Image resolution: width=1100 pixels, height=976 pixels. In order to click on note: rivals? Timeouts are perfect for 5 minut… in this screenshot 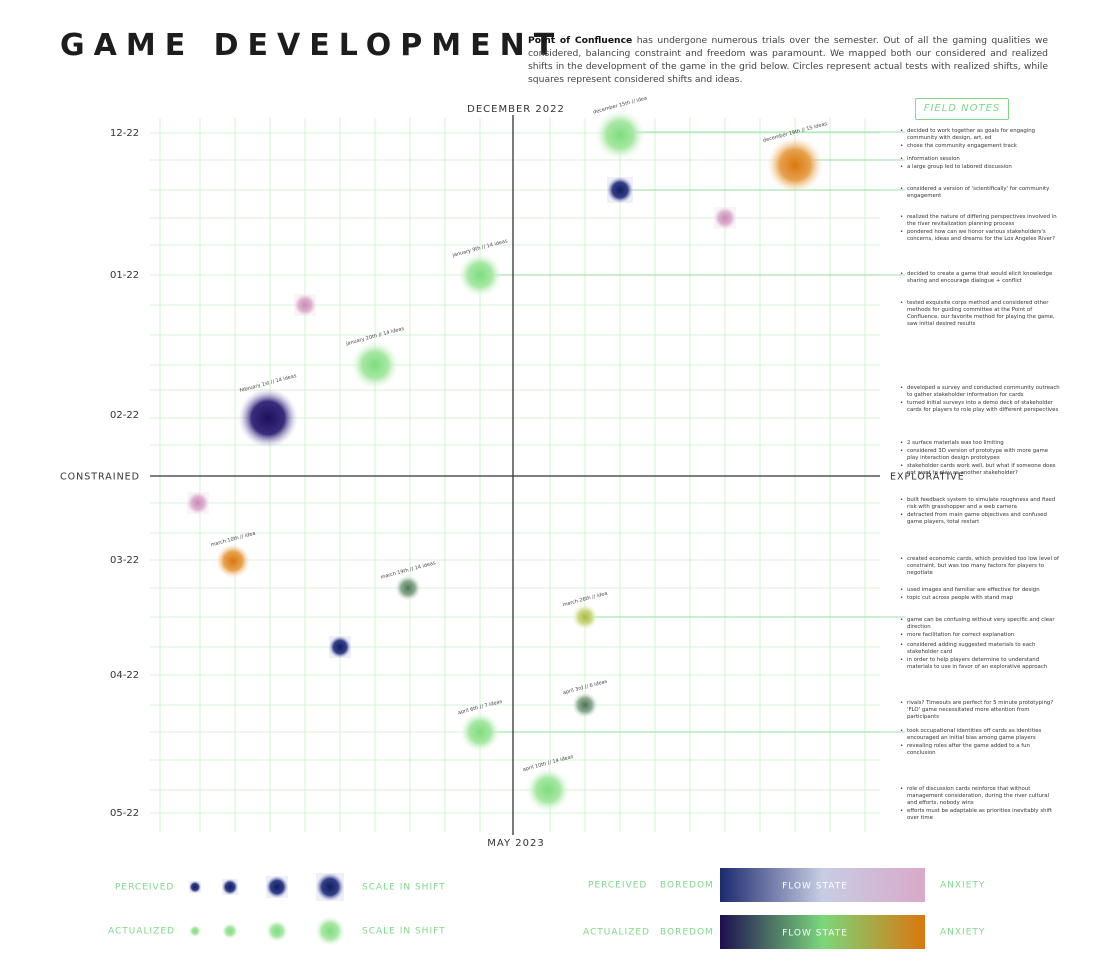, I will do `click(980, 710)`.